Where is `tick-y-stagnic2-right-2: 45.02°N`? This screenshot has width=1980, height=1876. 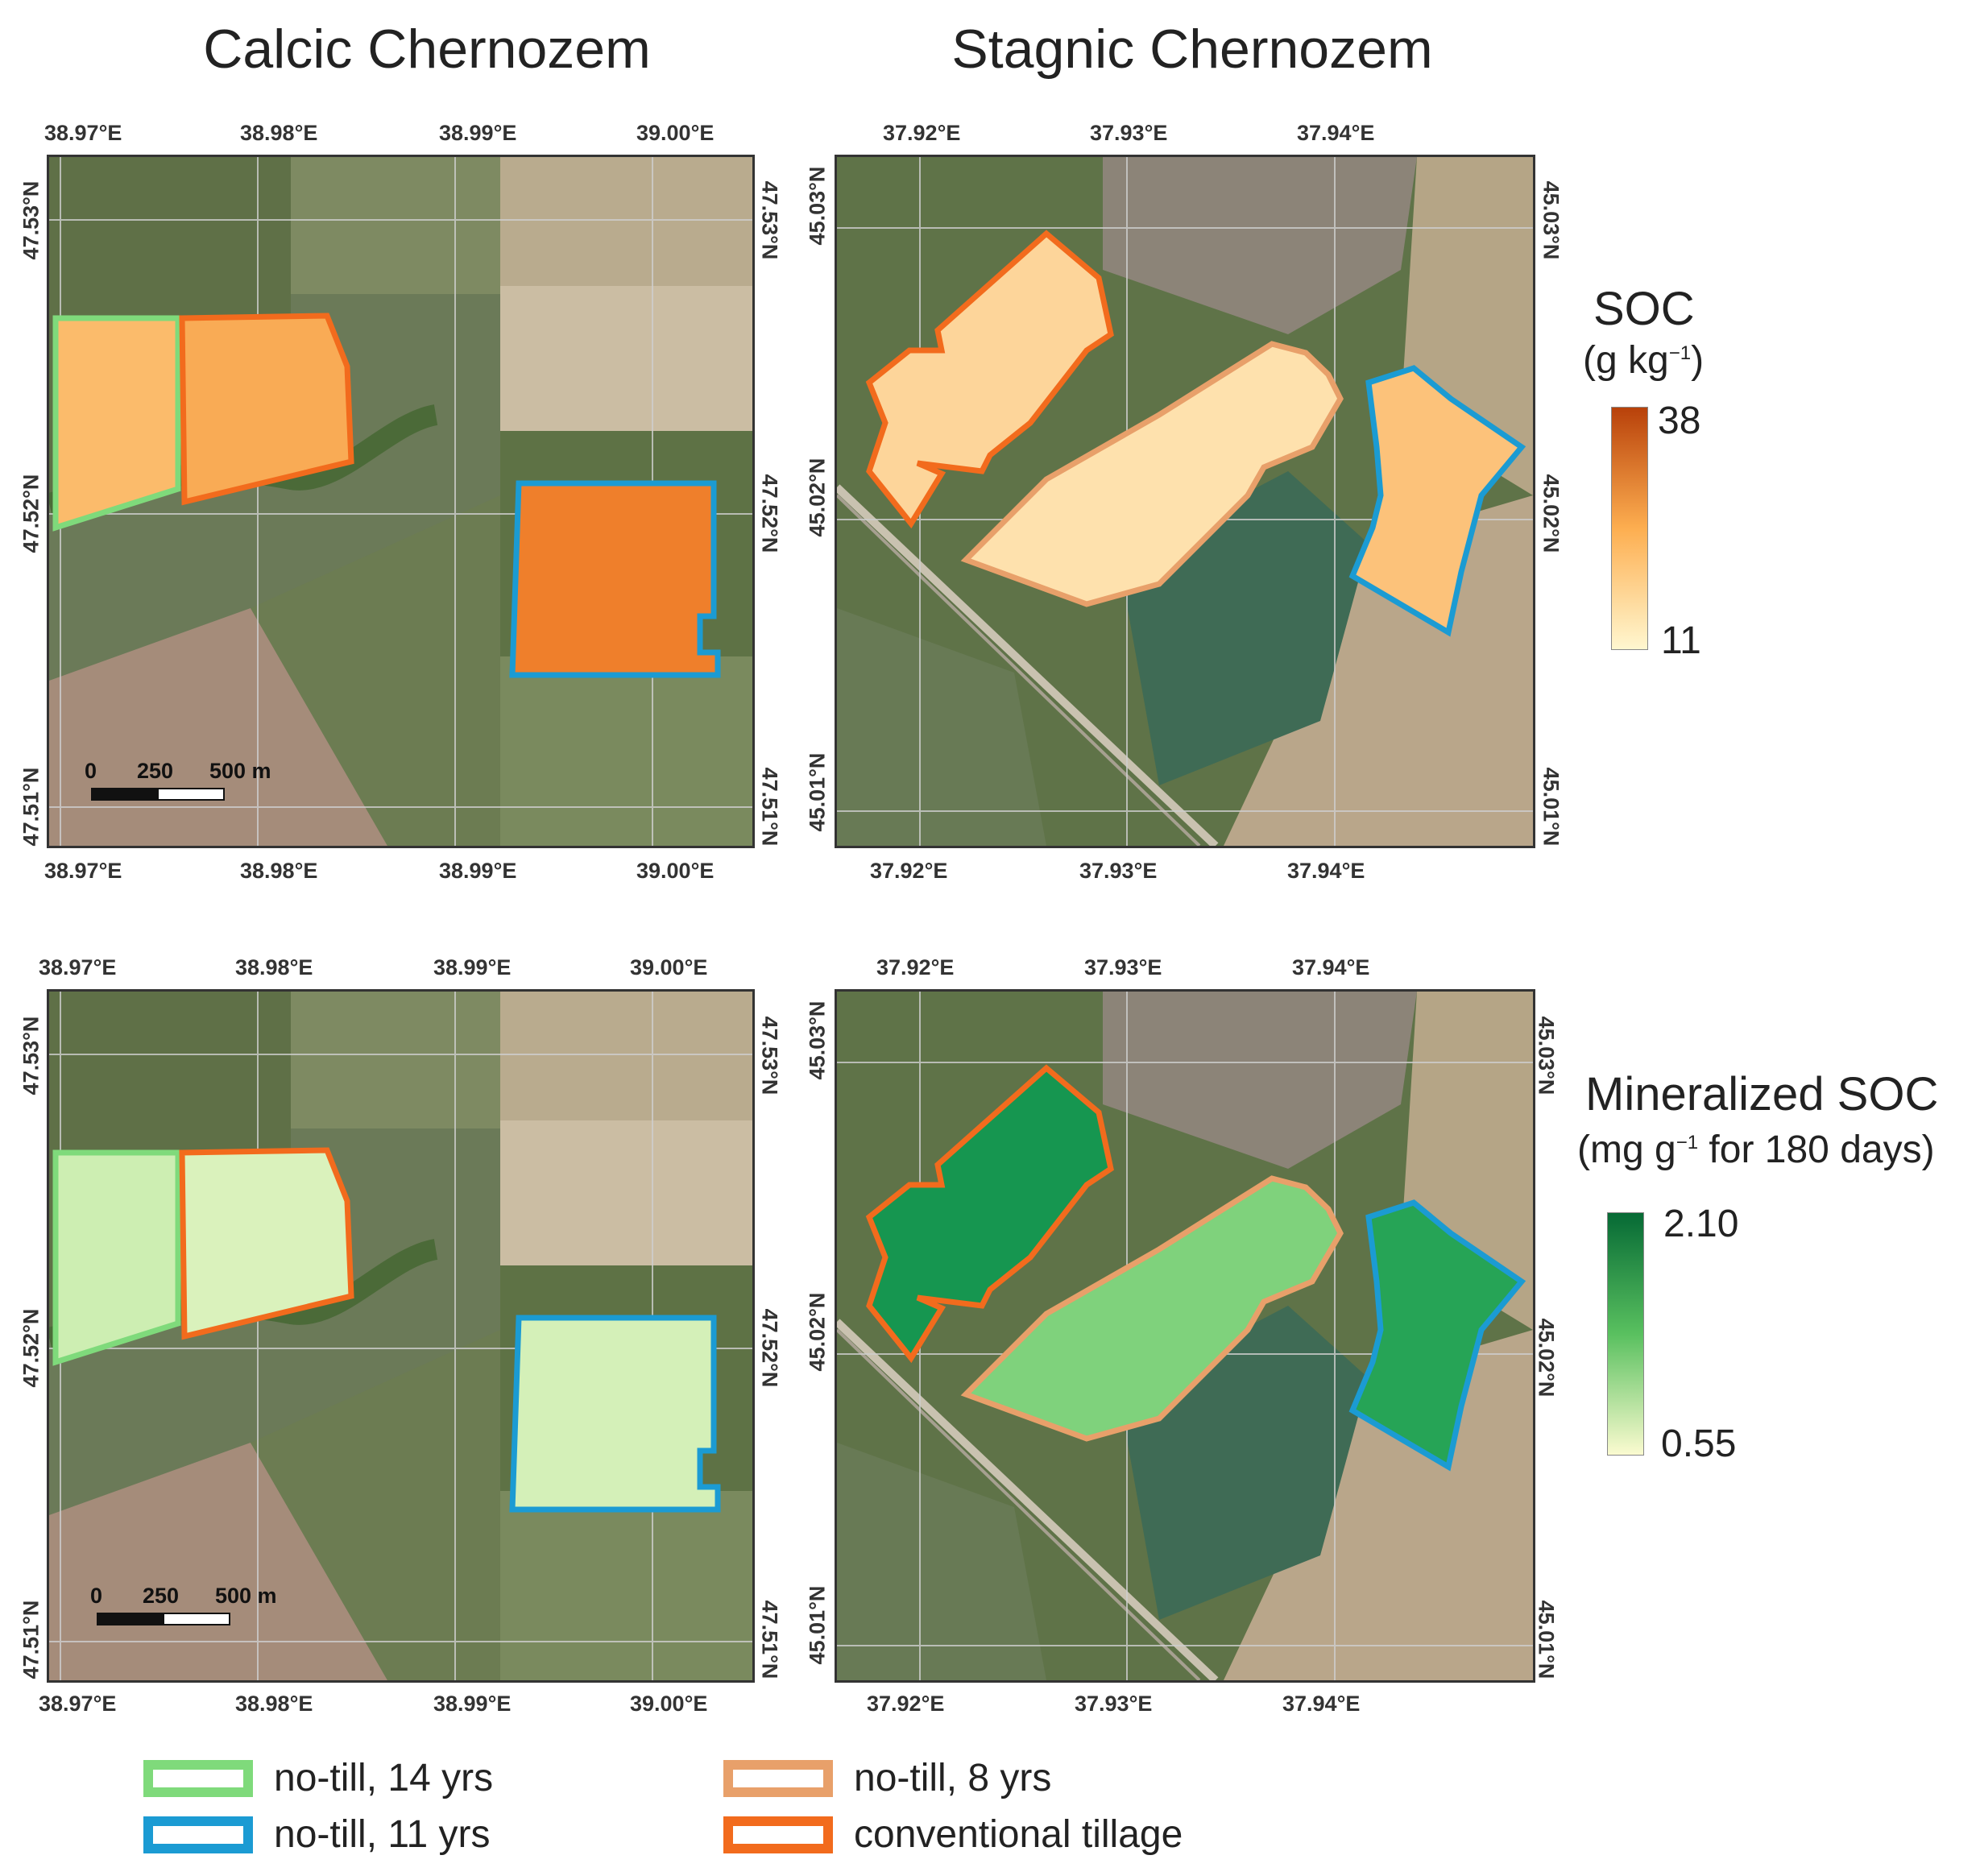
tick-y-stagnic2-right-2: 45.02°N is located at coordinates (1546, 1358).